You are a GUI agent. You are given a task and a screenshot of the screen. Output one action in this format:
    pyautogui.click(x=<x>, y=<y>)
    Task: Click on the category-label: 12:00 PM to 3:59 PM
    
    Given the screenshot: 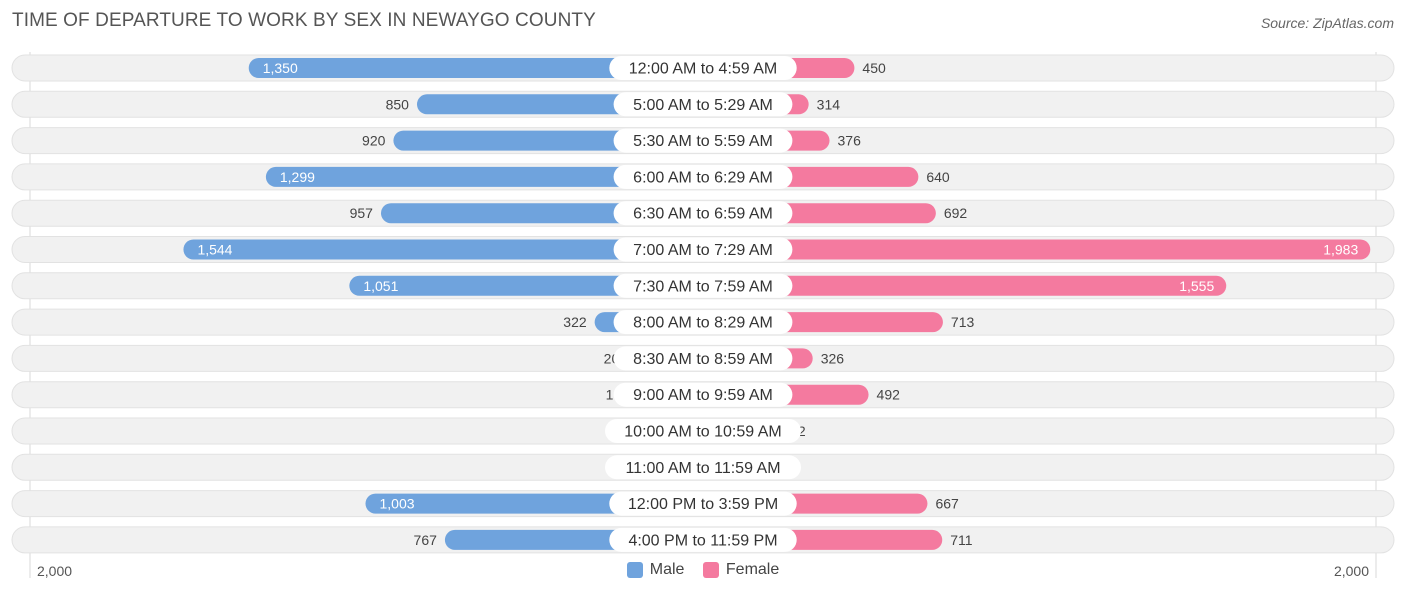 What is the action you would take?
    pyautogui.click(x=703, y=504)
    